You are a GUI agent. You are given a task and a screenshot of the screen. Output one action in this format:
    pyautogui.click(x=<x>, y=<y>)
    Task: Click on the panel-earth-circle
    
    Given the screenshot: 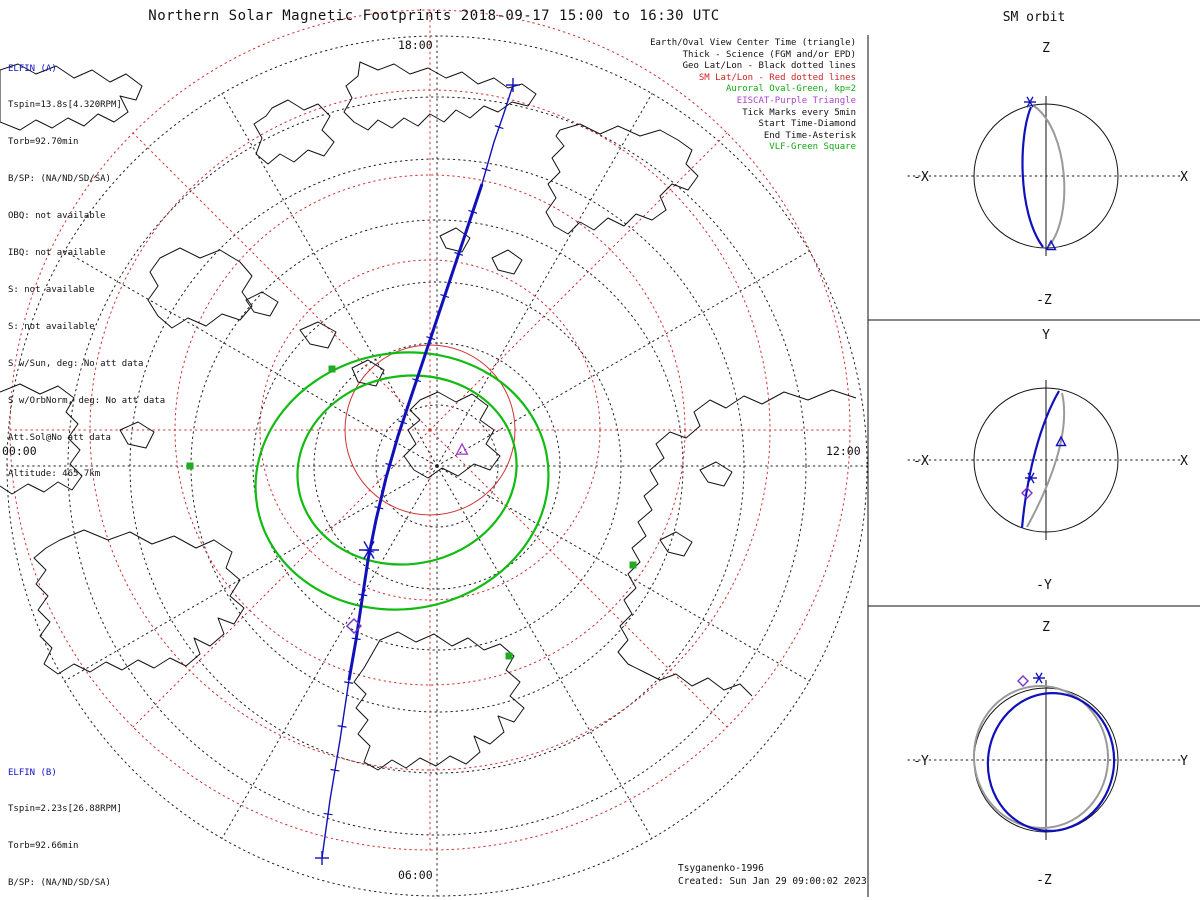 What is the action you would take?
    pyautogui.click(x=1046, y=460)
    